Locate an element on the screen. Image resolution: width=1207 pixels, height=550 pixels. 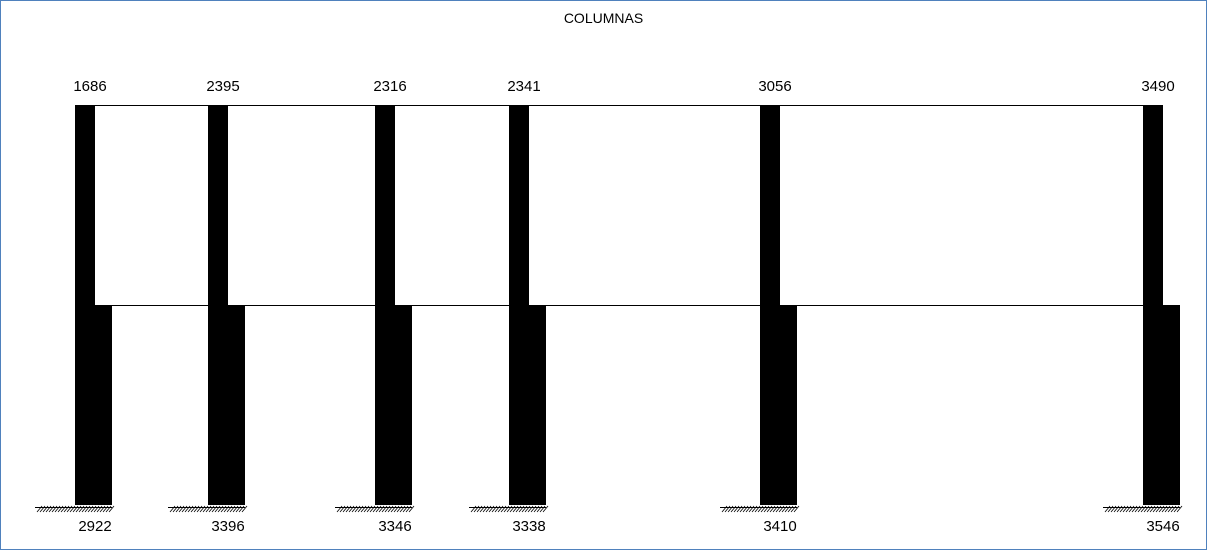
column-bottom-label: 3346 is located at coordinates (394, 526).